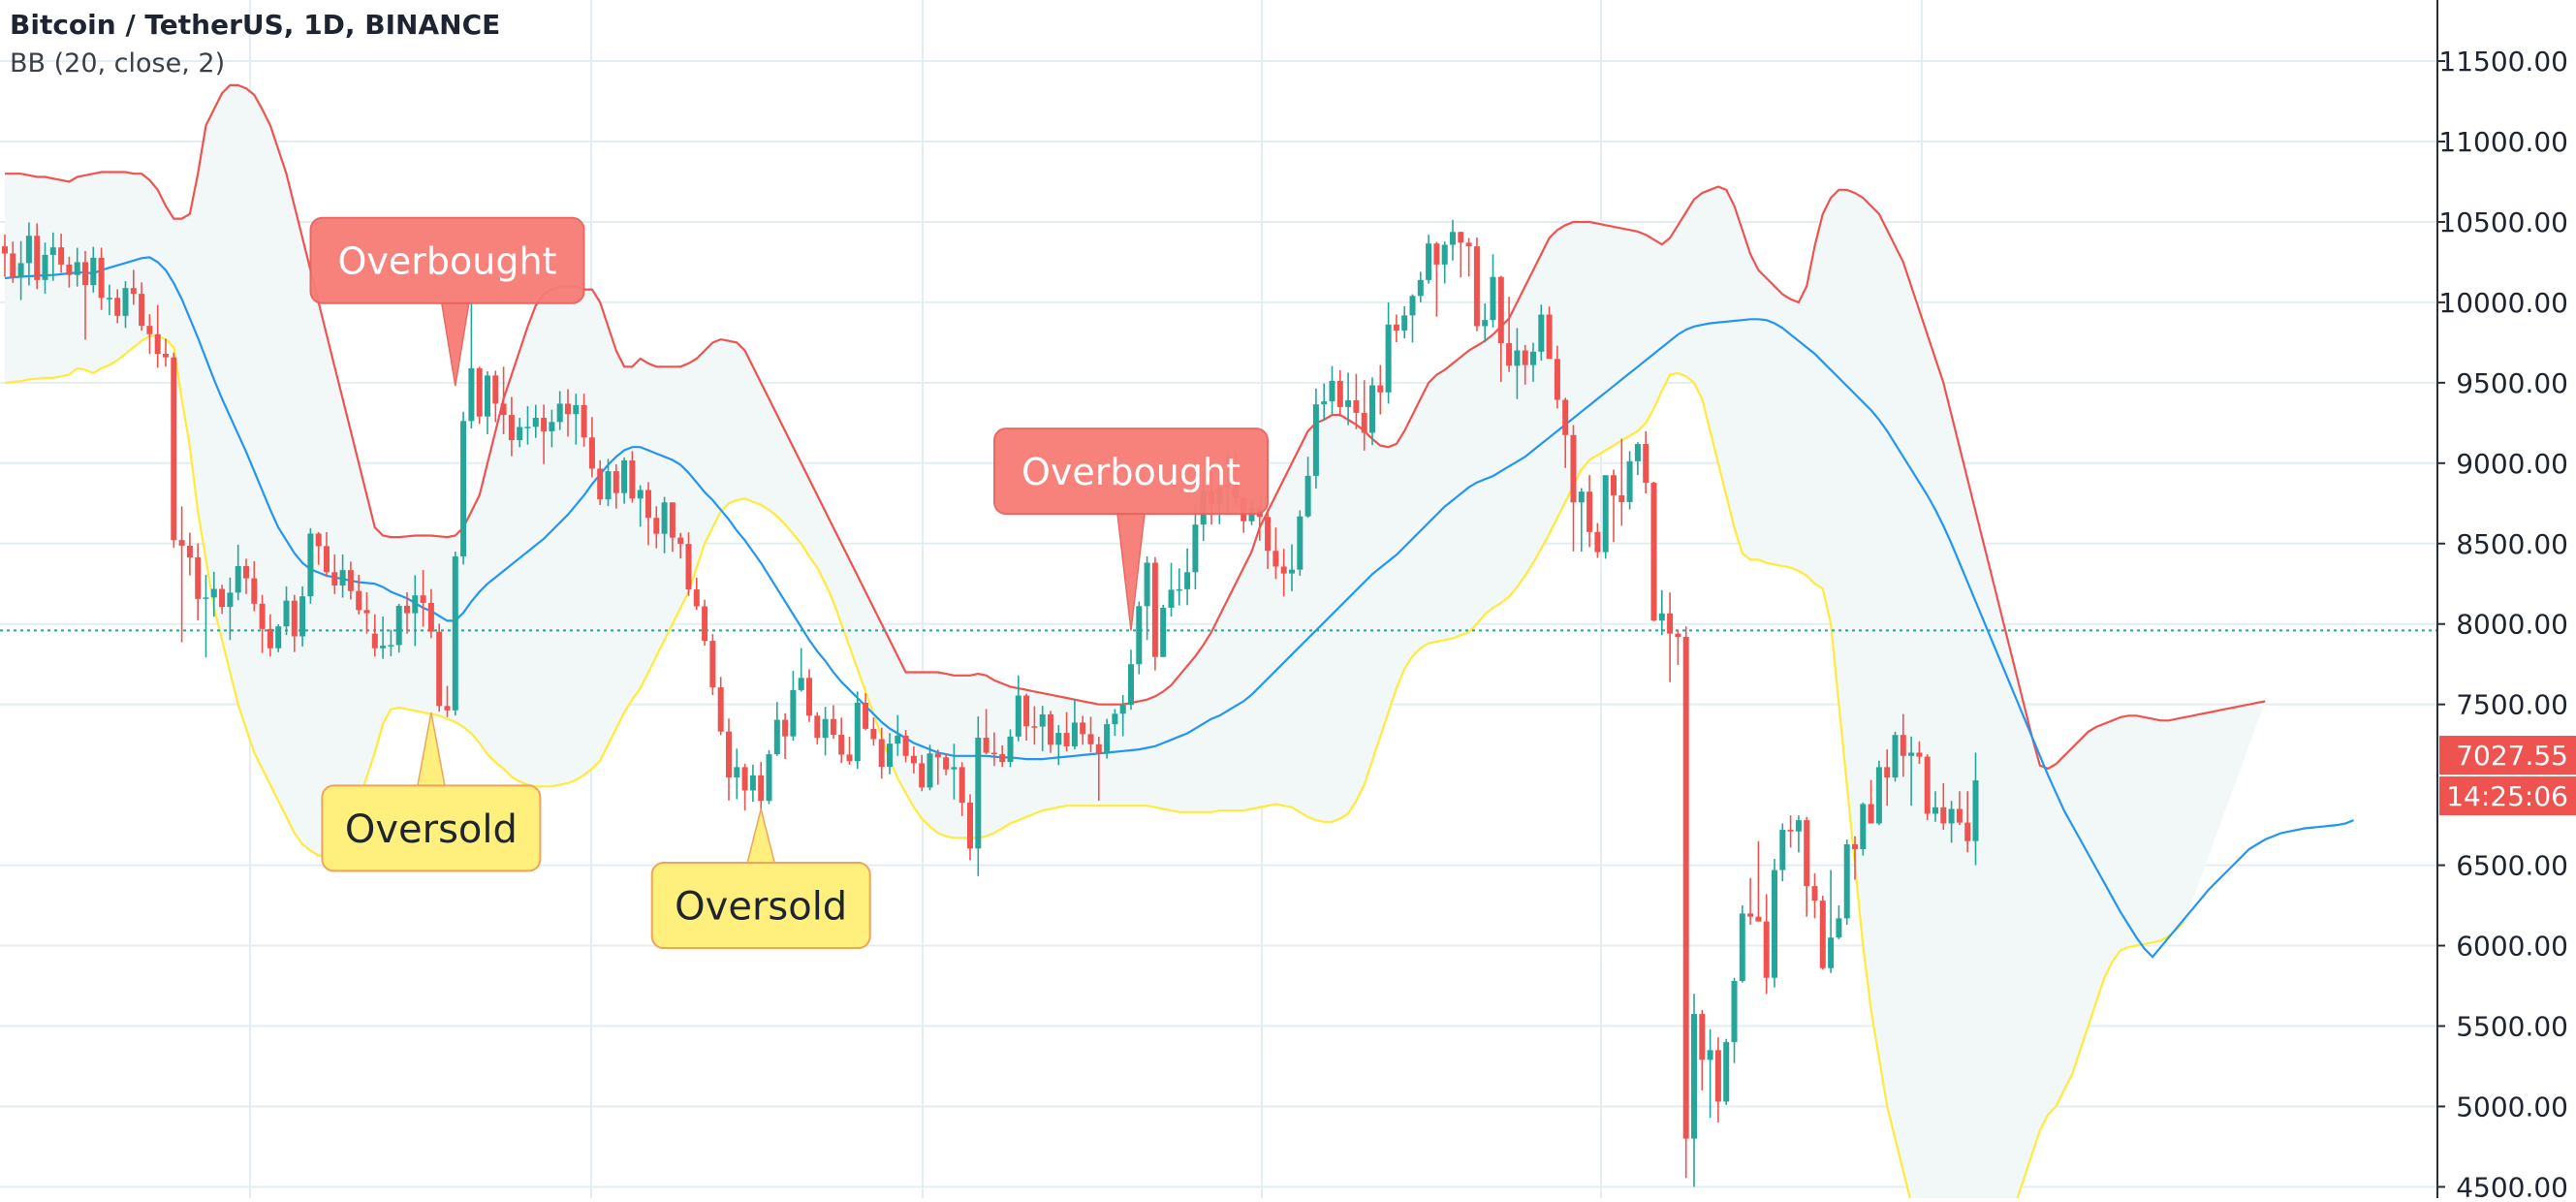  I want to click on price-axis-bg, so click(2506, 599).